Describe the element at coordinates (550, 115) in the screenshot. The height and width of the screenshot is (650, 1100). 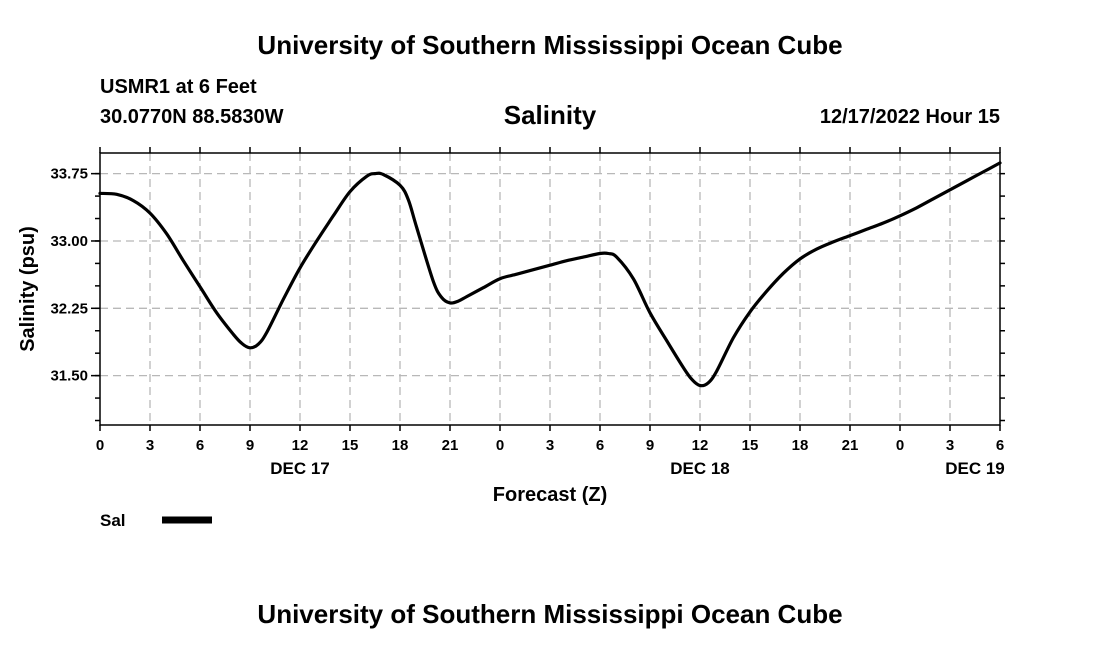
I see `chart-title: Salinity` at that location.